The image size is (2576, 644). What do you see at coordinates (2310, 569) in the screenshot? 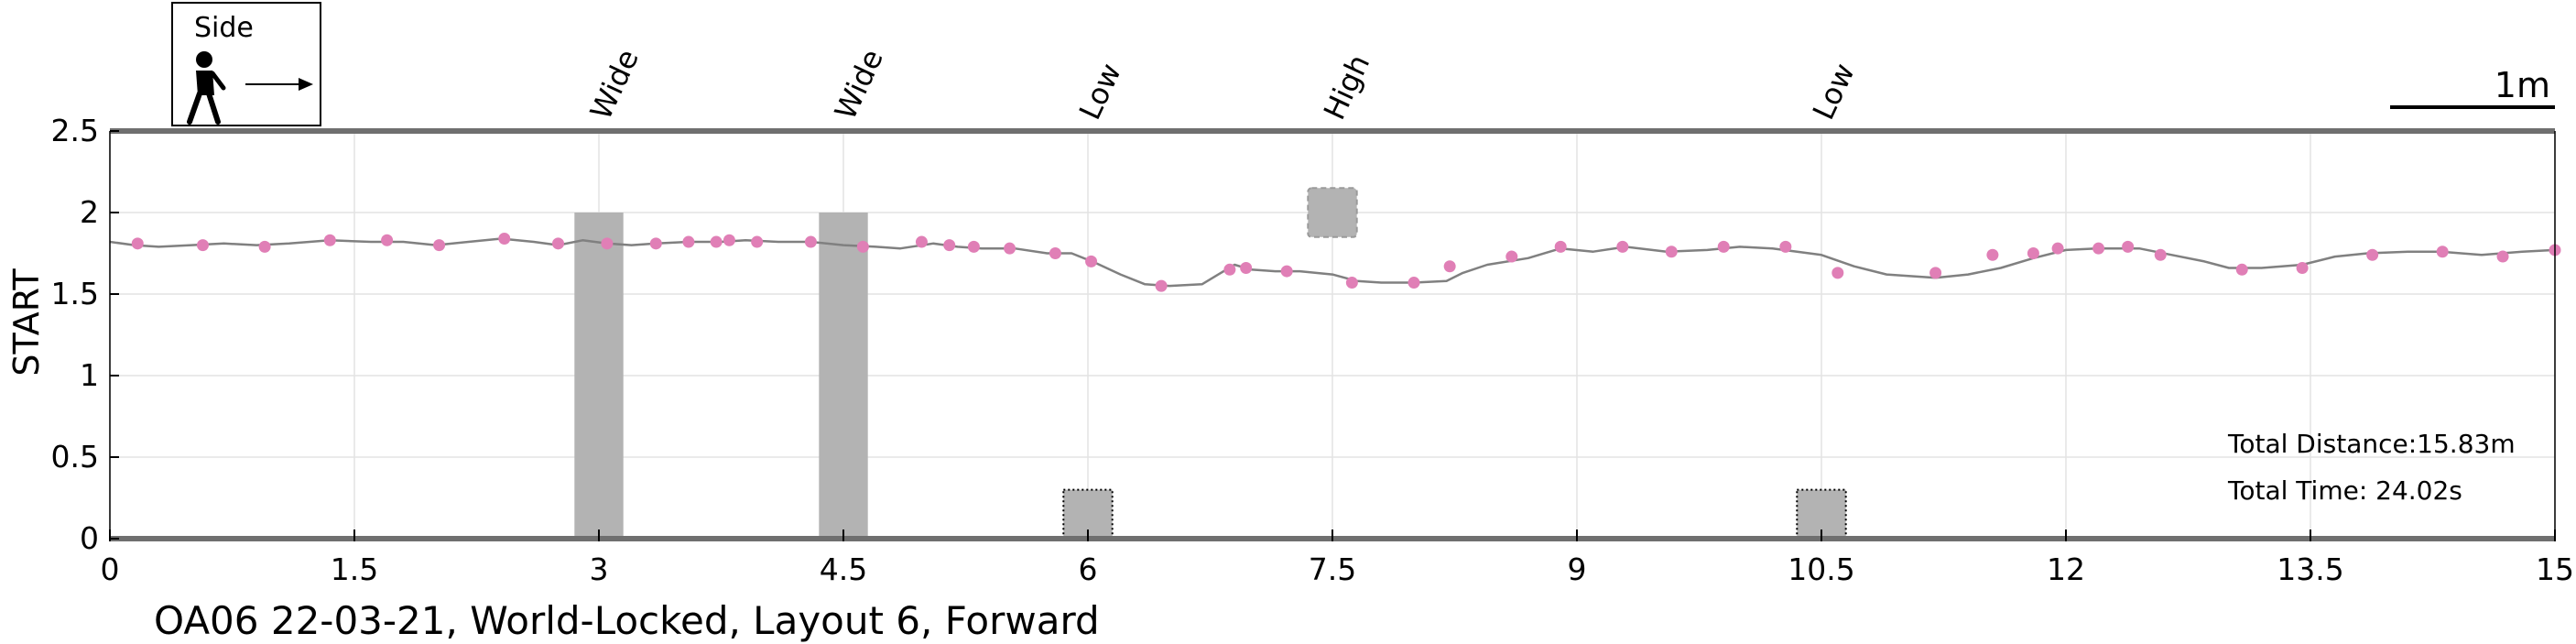
I see `x-tick-label: 13.5` at bounding box center [2310, 569].